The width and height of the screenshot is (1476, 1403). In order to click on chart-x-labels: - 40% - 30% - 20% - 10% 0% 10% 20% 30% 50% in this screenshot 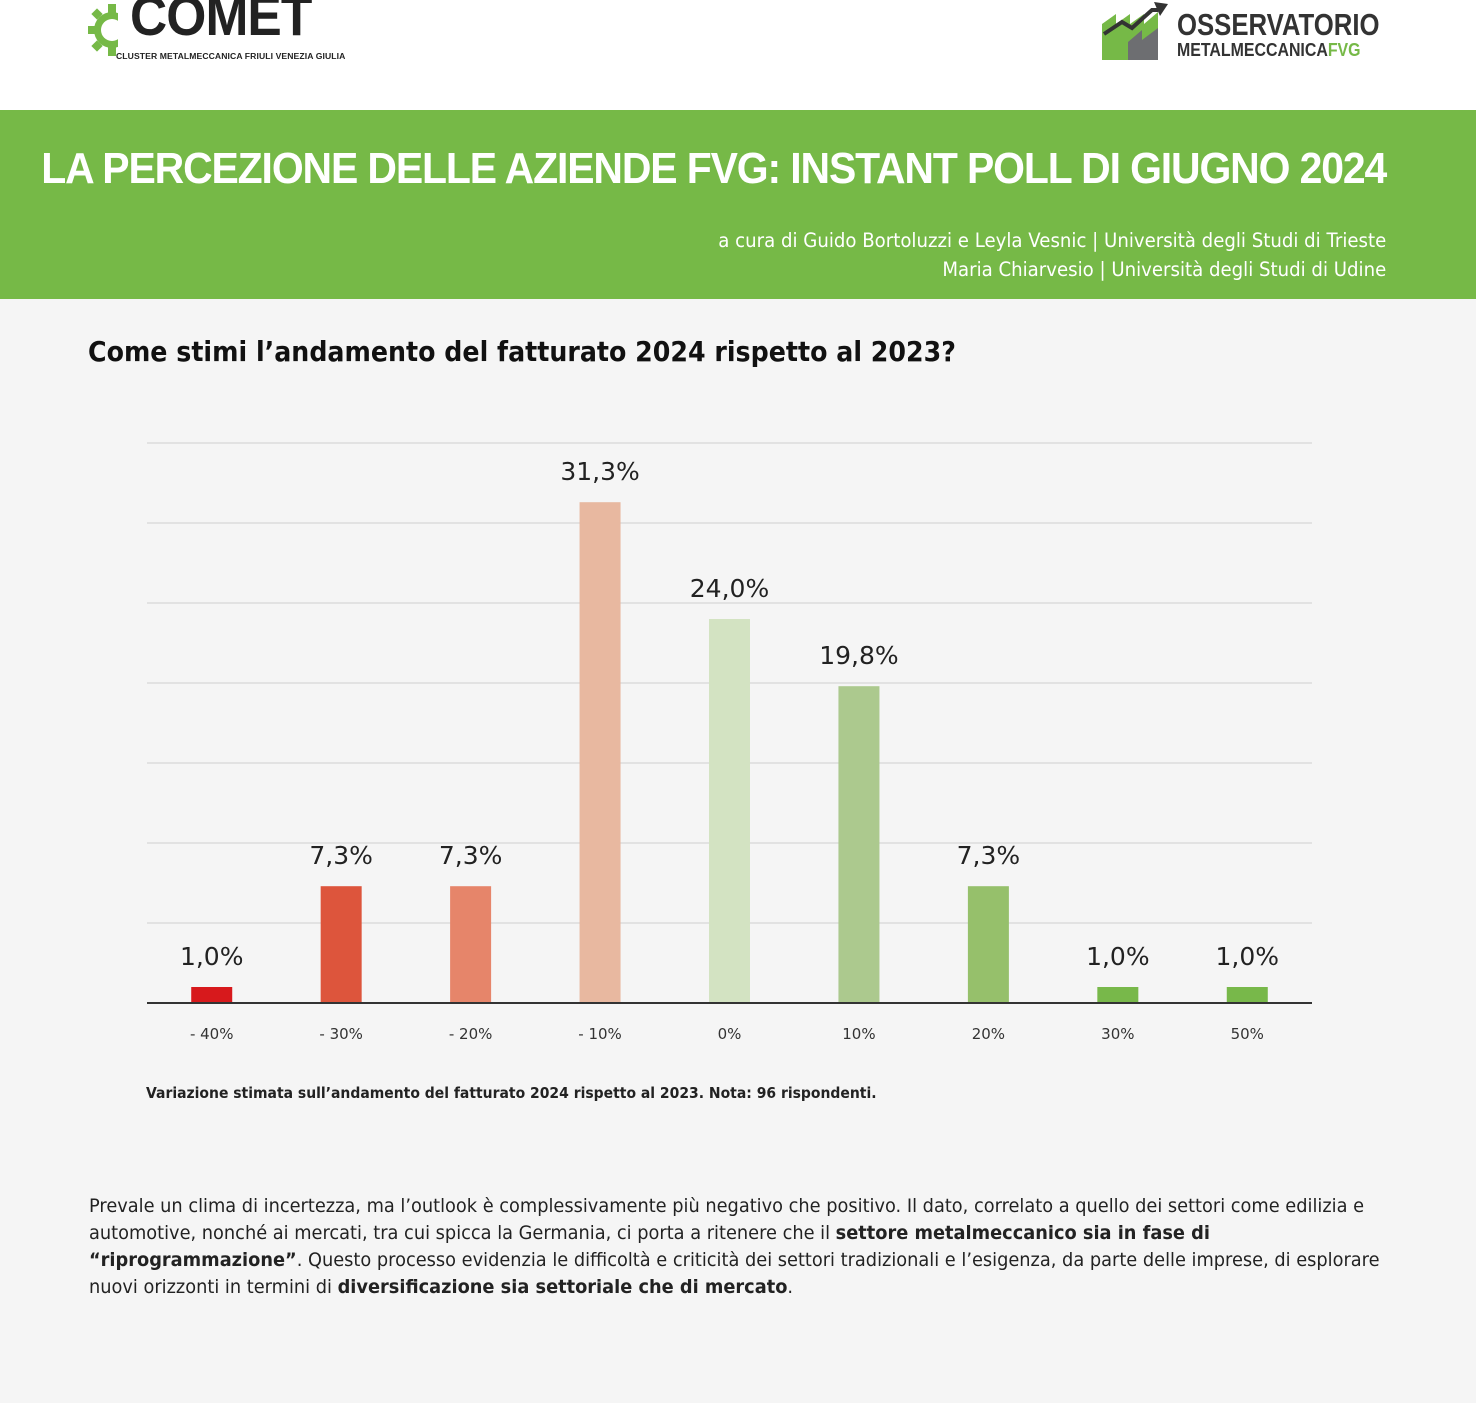, I will do `click(727, 1034)`.